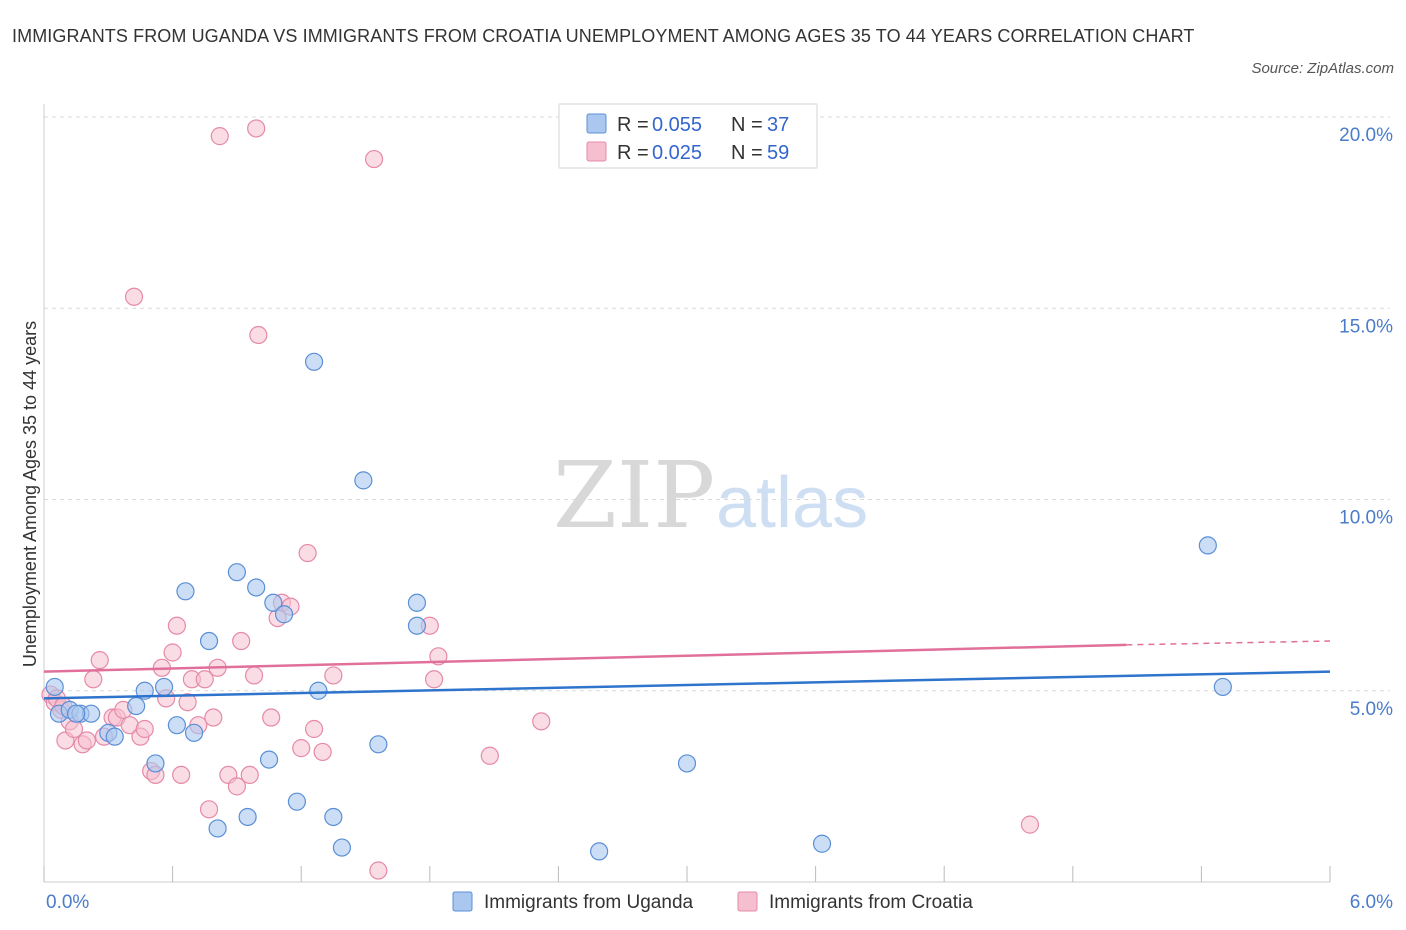  I want to click on y-tick-label: 15.0%, so click(1366, 326).